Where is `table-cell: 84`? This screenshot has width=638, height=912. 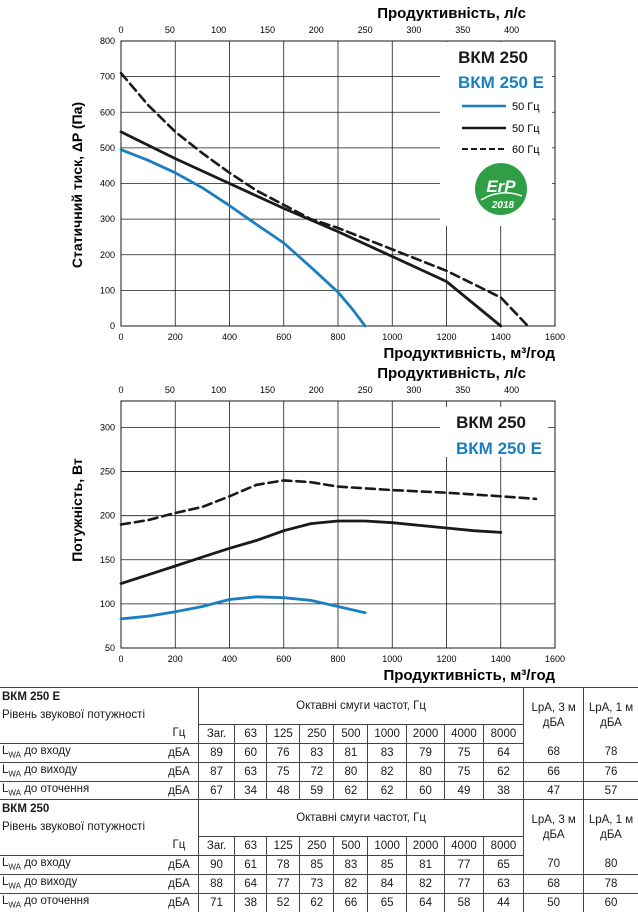
table-cell: 84 is located at coordinates (387, 884).